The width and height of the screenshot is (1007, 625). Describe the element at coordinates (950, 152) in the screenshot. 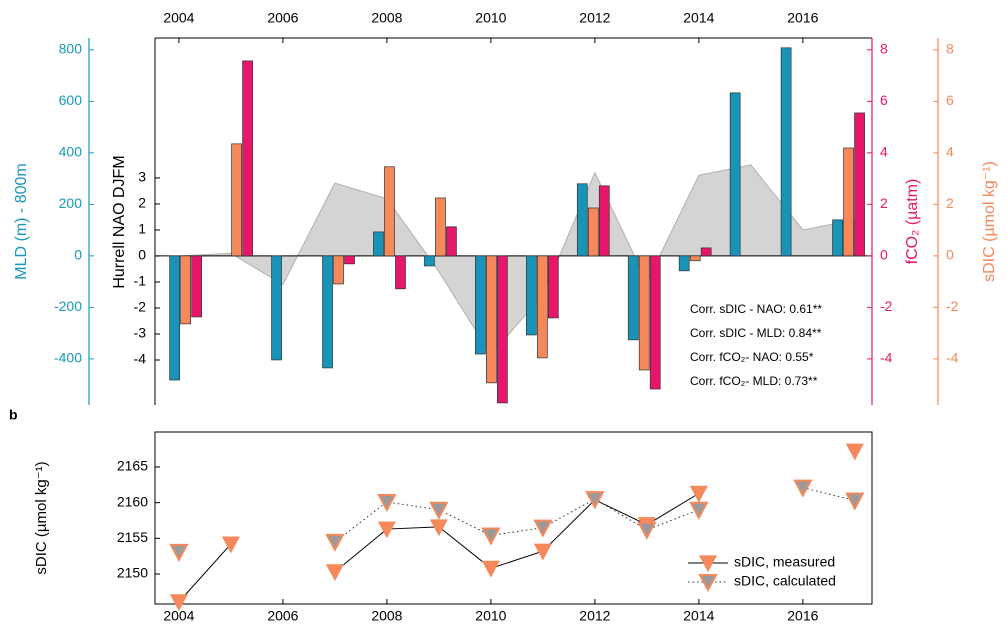

I see `y3-tick-label: 4` at that location.